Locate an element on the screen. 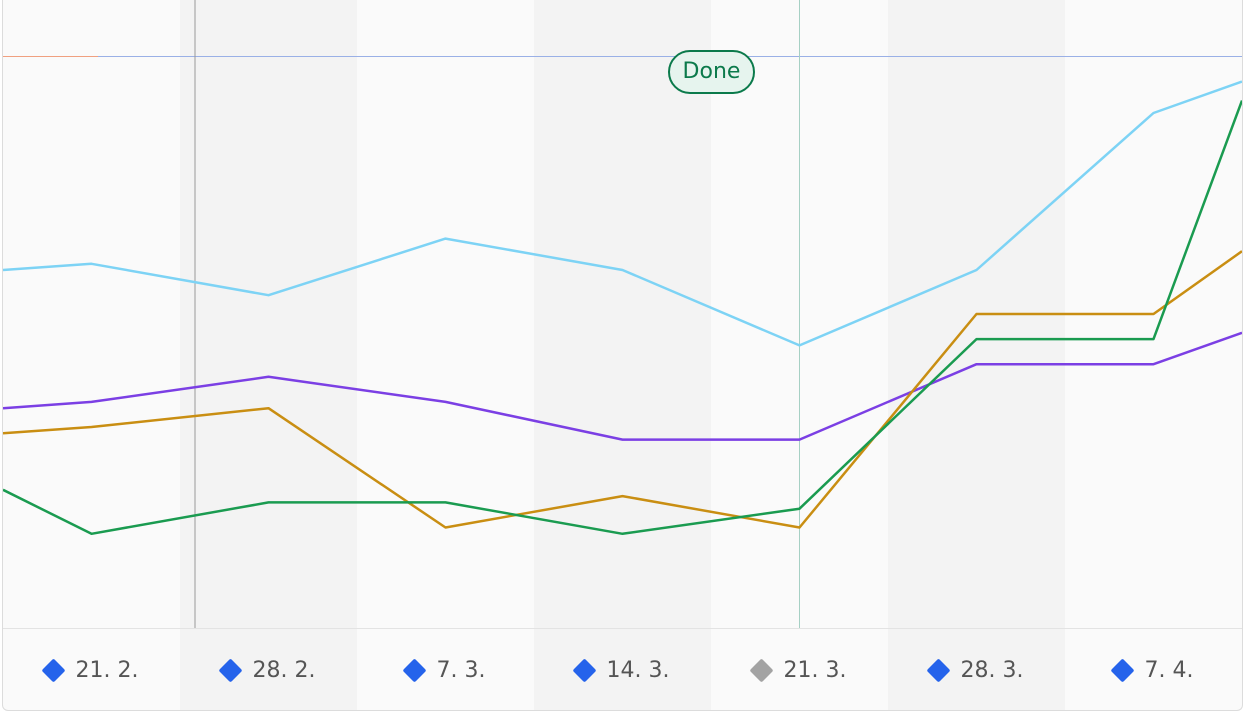  x-axis: 21. 2. 28. 2. 7. 3. 14. 3. 21. 3. 28. 3. 7. 4. is located at coordinates (622, 669).